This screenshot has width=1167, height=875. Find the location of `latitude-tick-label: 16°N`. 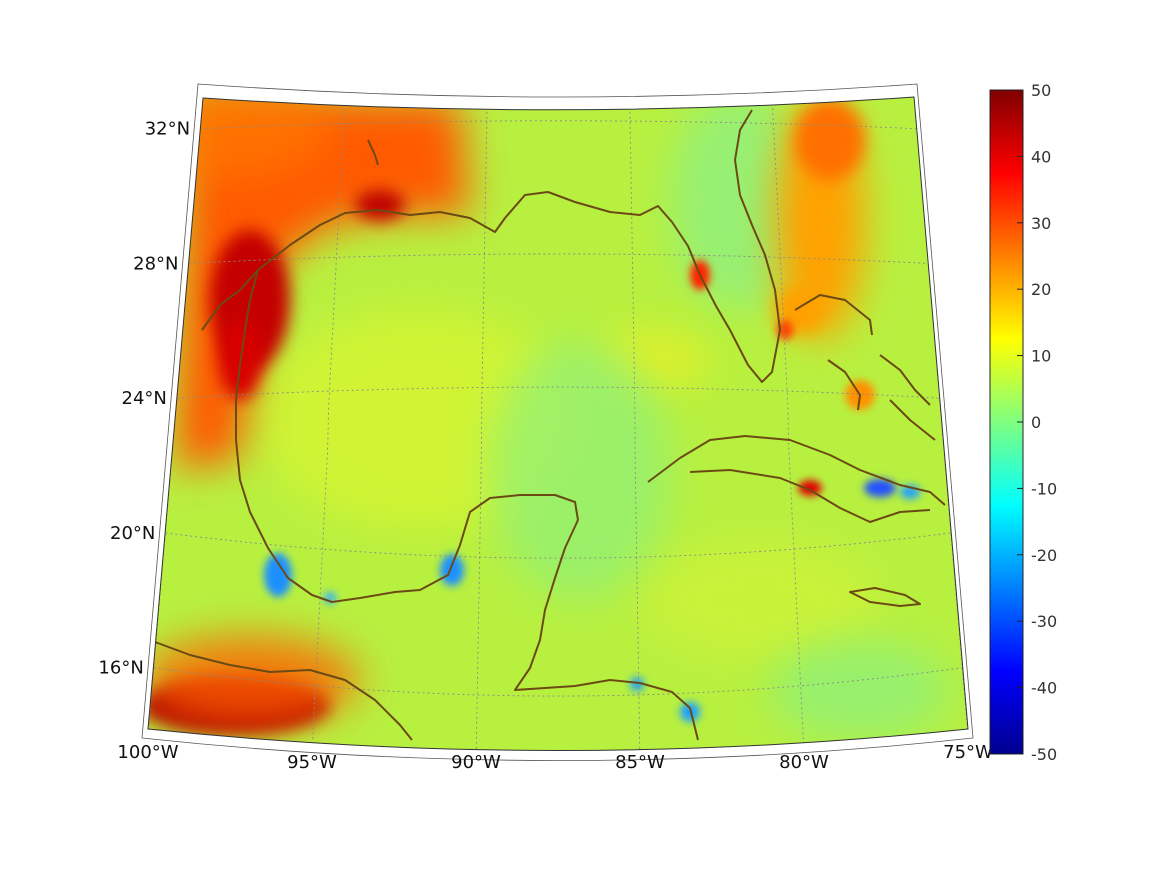

latitude-tick-label: 16°N is located at coordinates (120, 668).